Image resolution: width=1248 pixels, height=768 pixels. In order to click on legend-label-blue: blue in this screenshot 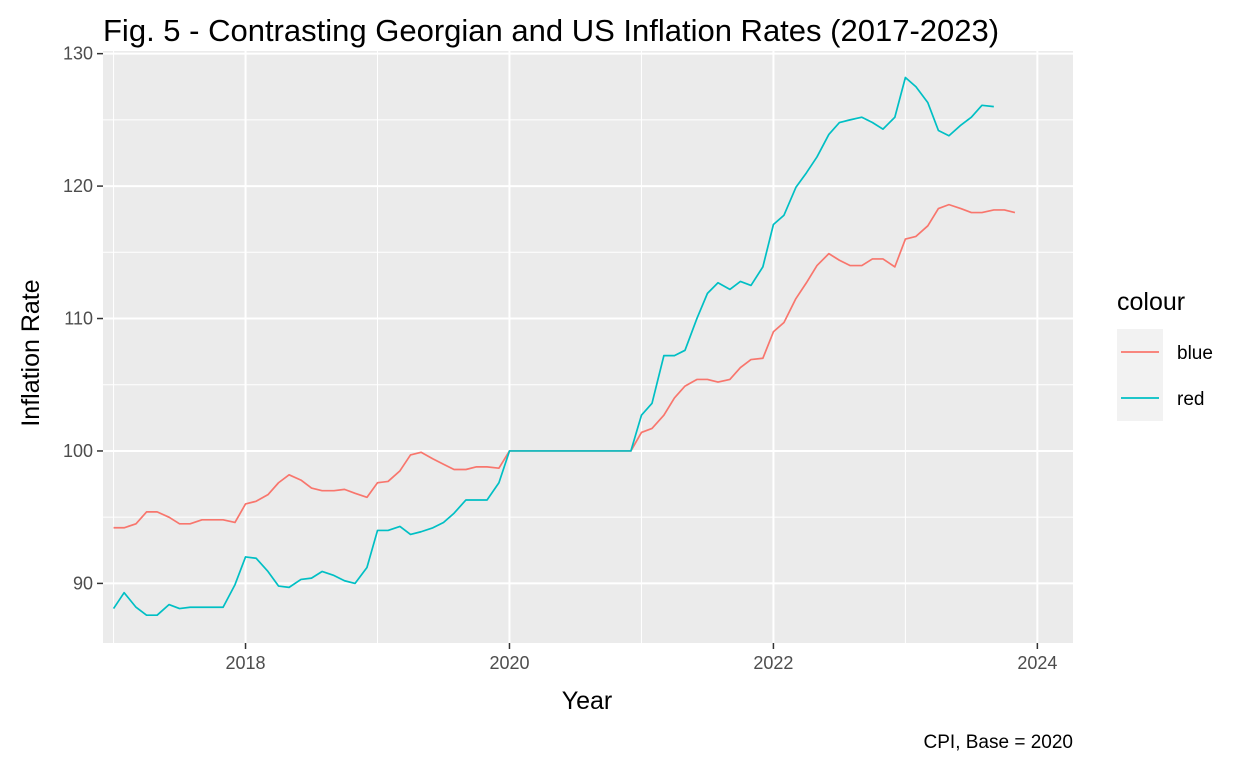, I will do `click(1195, 353)`.